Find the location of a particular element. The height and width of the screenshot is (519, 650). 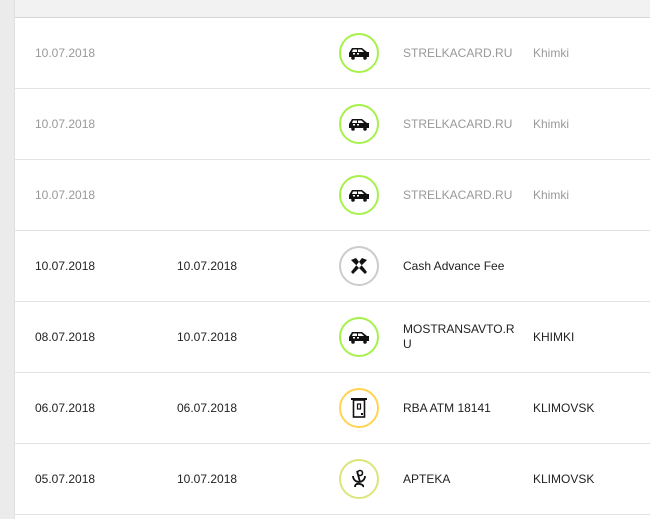

transaction-date: 05.07.2018 is located at coordinates (65, 478).